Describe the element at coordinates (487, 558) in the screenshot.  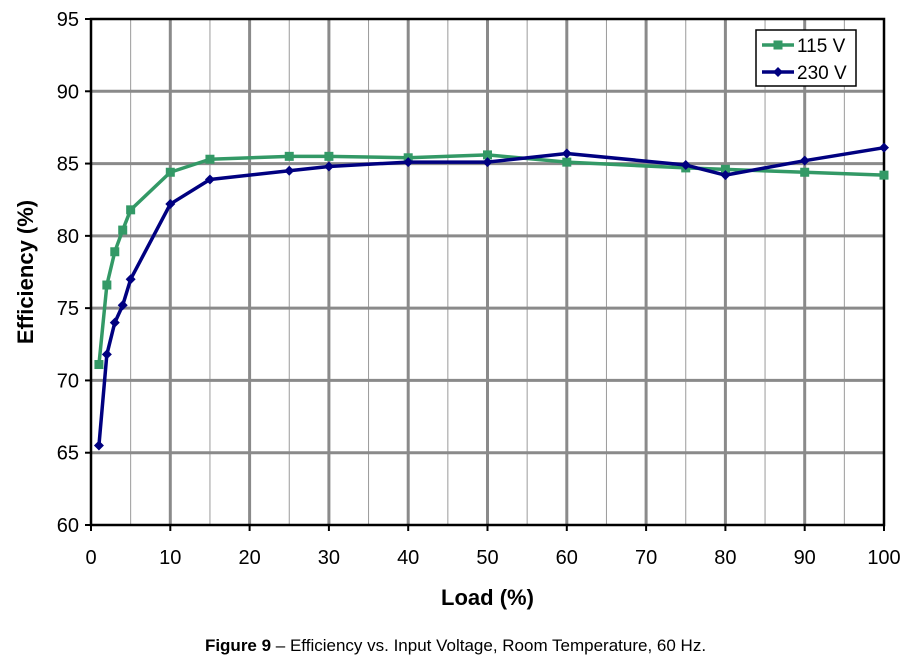
I see `x-tick-label: 50` at that location.